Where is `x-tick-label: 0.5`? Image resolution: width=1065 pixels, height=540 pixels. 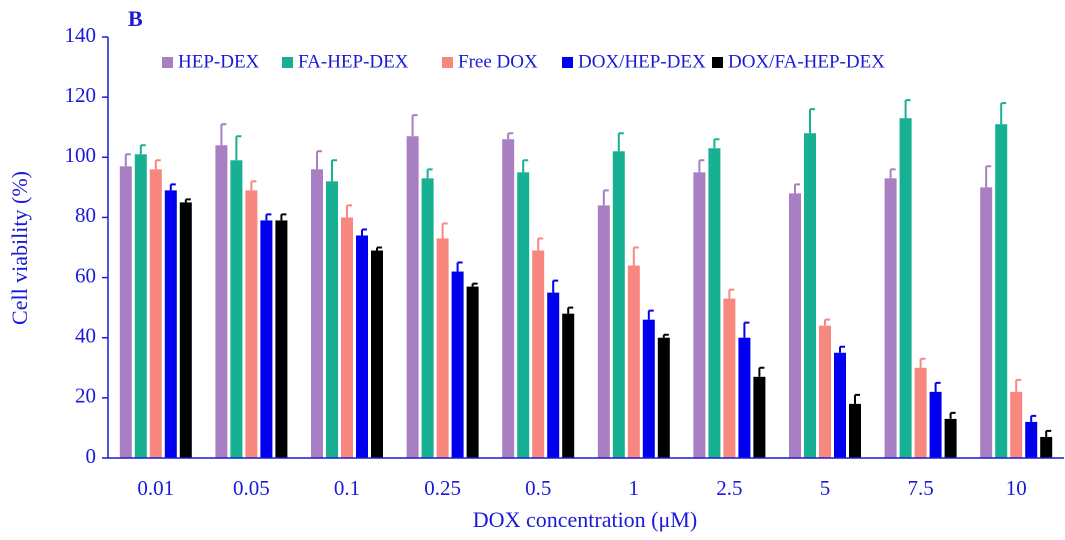 x-tick-label: 0.5 is located at coordinates (538, 488).